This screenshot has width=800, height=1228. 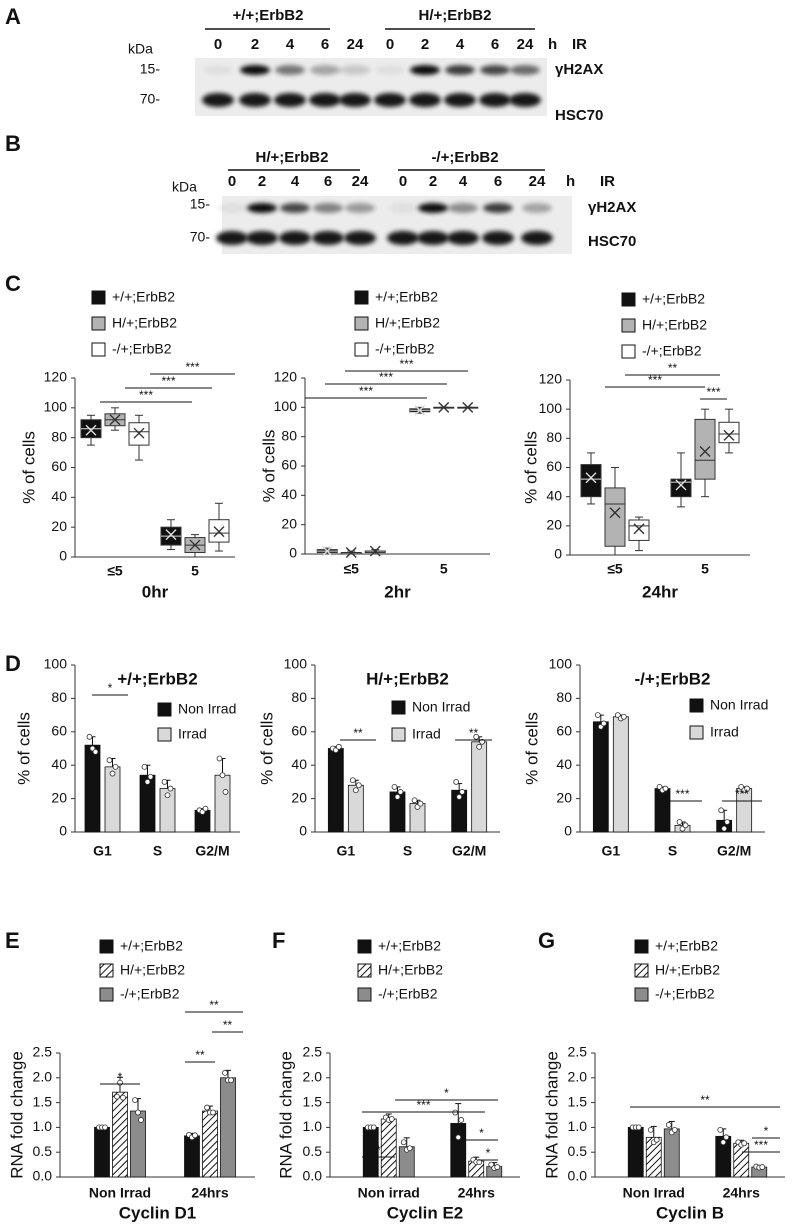 I want to click on x-tick-label: S, so click(x=407, y=851).